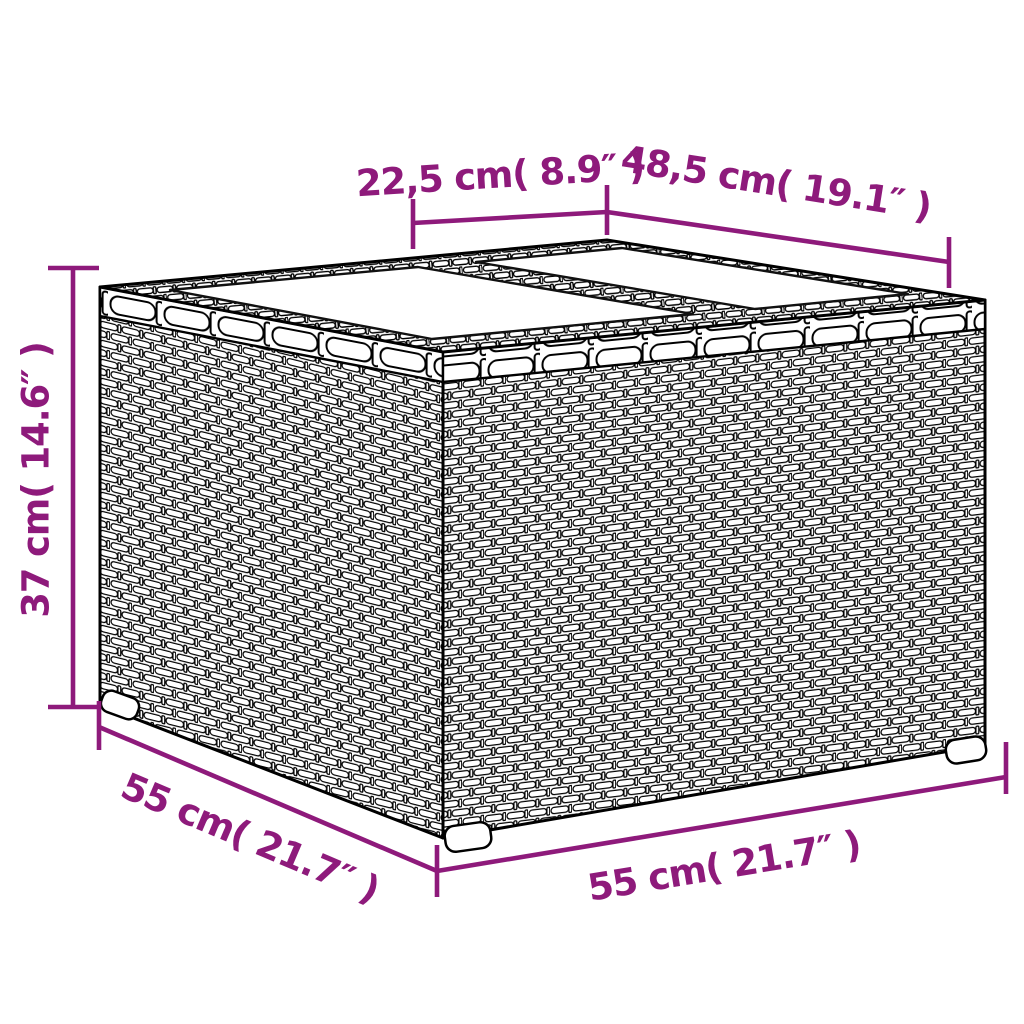  What do you see at coordinates (36, 480) in the screenshot?
I see `dimension-label-height: 37 cm( 14.6″ )` at bounding box center [36, 480].